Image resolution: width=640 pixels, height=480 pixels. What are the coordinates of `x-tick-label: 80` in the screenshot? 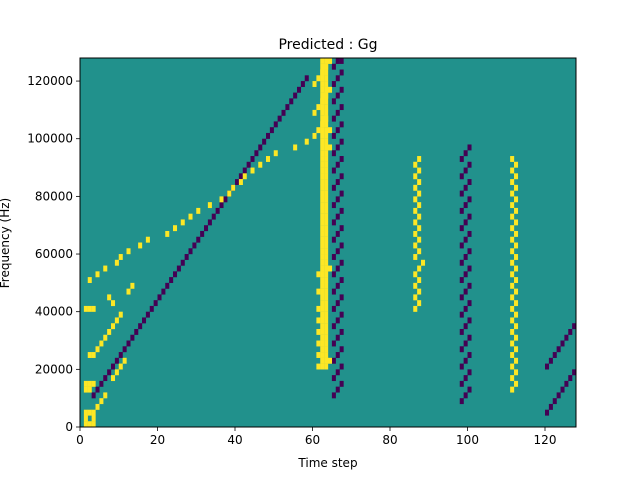 It's located at (389, 440).